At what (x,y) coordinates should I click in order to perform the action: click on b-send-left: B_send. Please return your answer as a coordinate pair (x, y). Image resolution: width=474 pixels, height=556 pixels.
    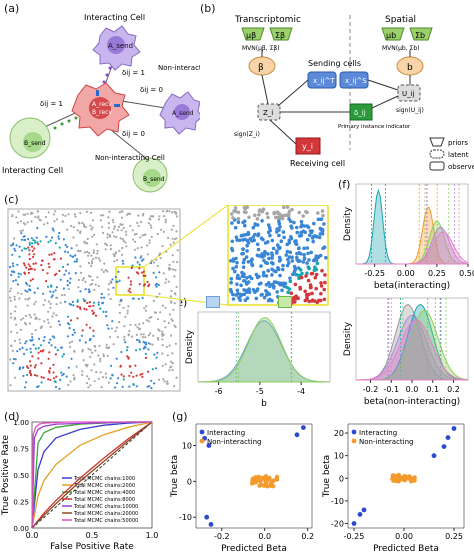
    Looking at the image, I should click on (35, 143).